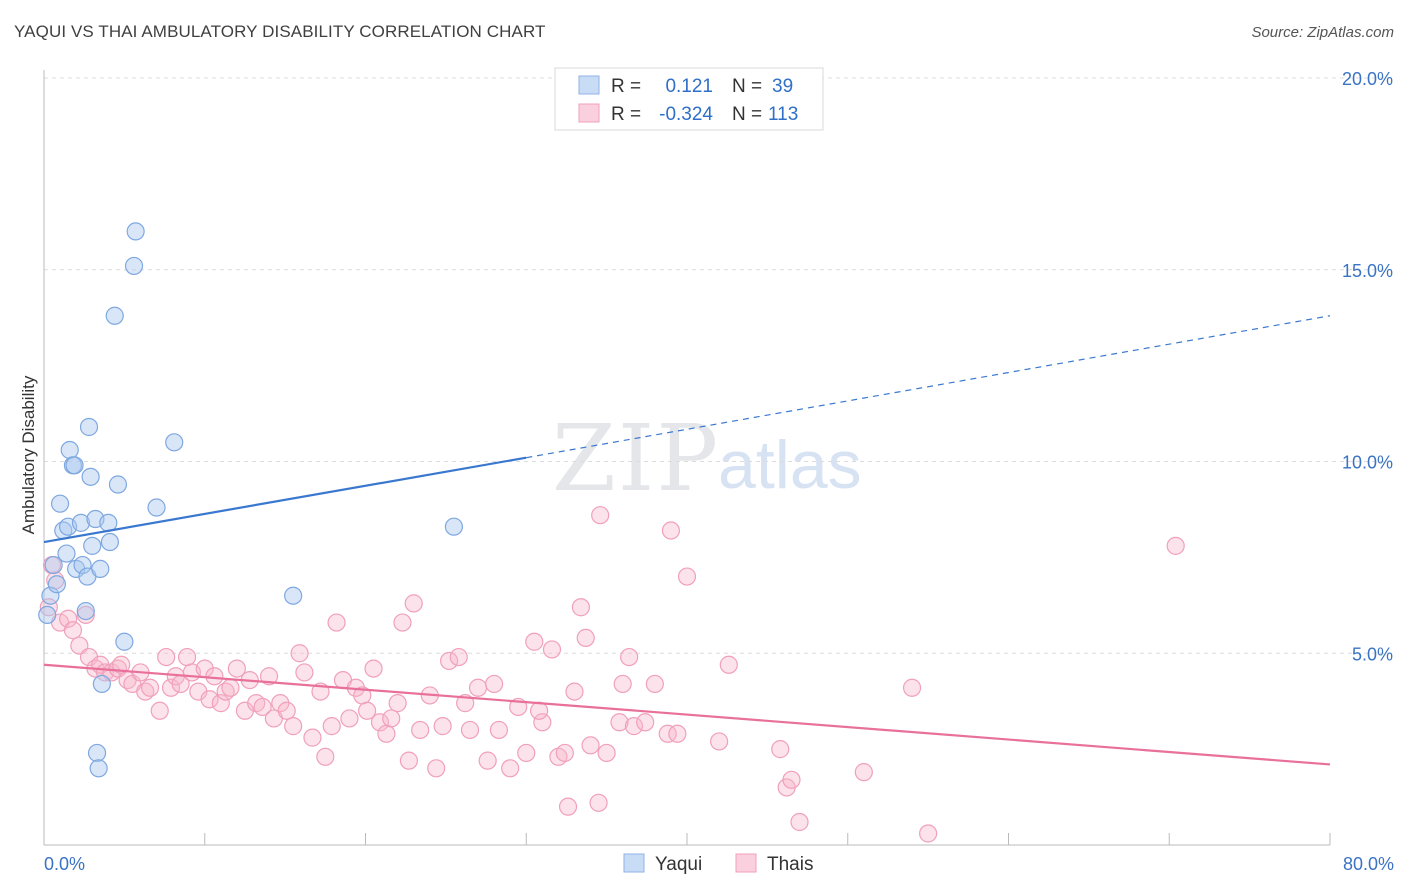 This screenshot has width=1406, height=892. I want to click on x-tick-label-min: 0.0%, so click(64, 864).